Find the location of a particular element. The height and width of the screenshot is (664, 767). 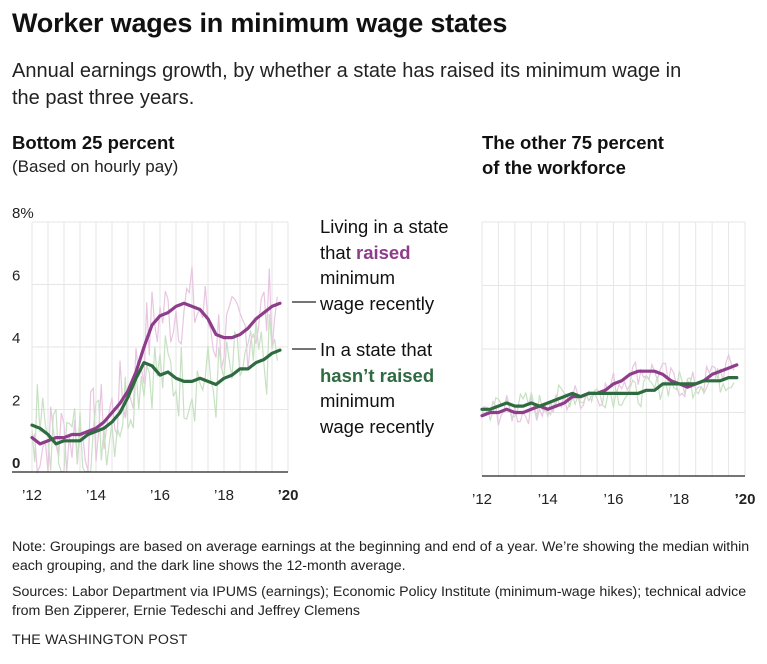

annotation-raised-line2: that raised is located at coordinates (384, 253).